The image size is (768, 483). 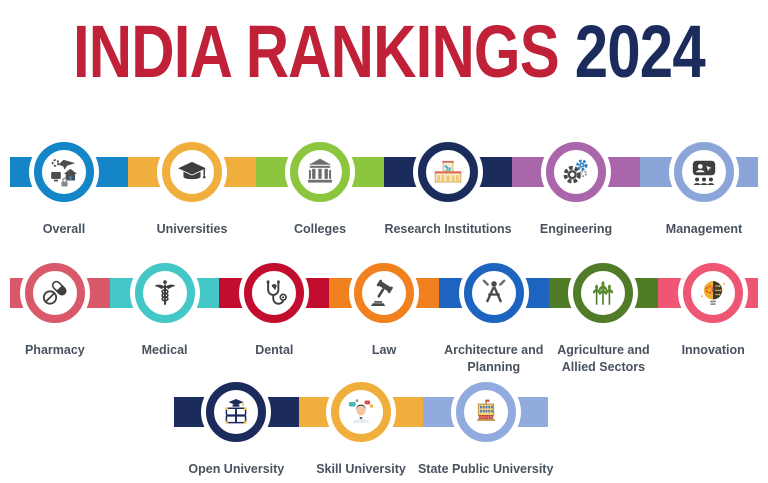 I want to click on pills-icon, so click(x=55, y=293).